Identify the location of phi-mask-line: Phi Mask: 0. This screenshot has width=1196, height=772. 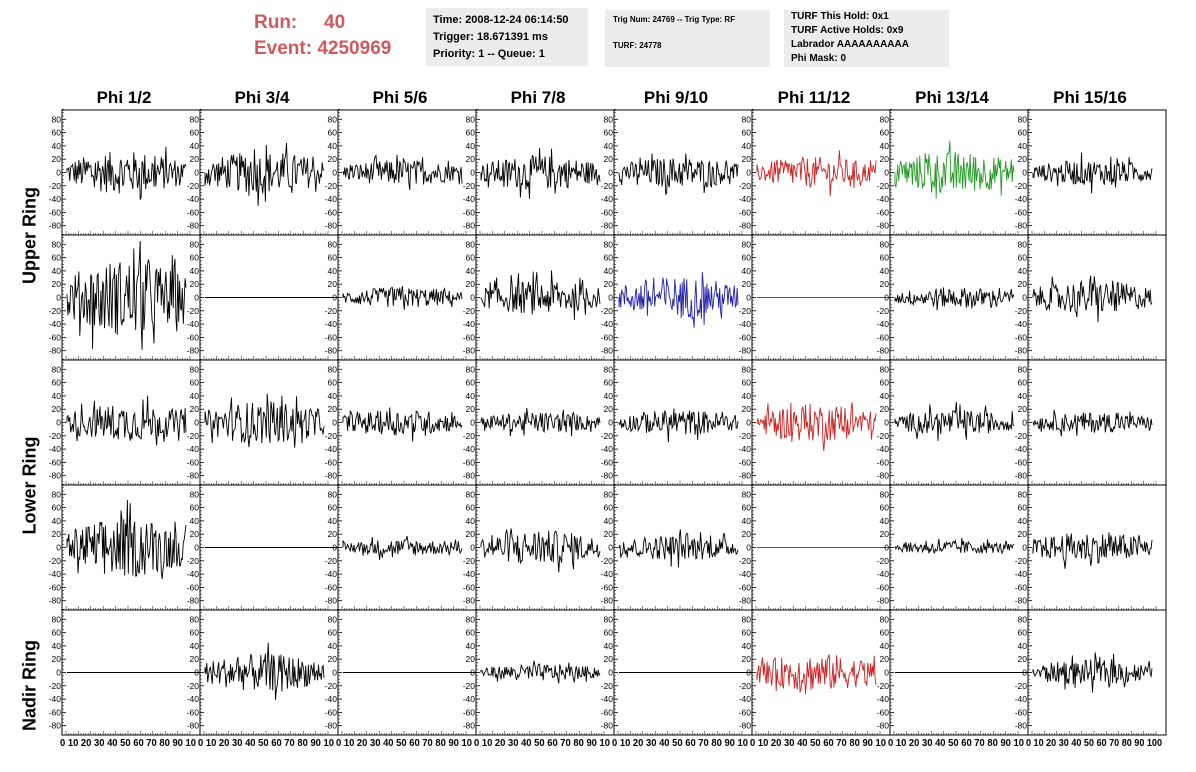
(819, 58).